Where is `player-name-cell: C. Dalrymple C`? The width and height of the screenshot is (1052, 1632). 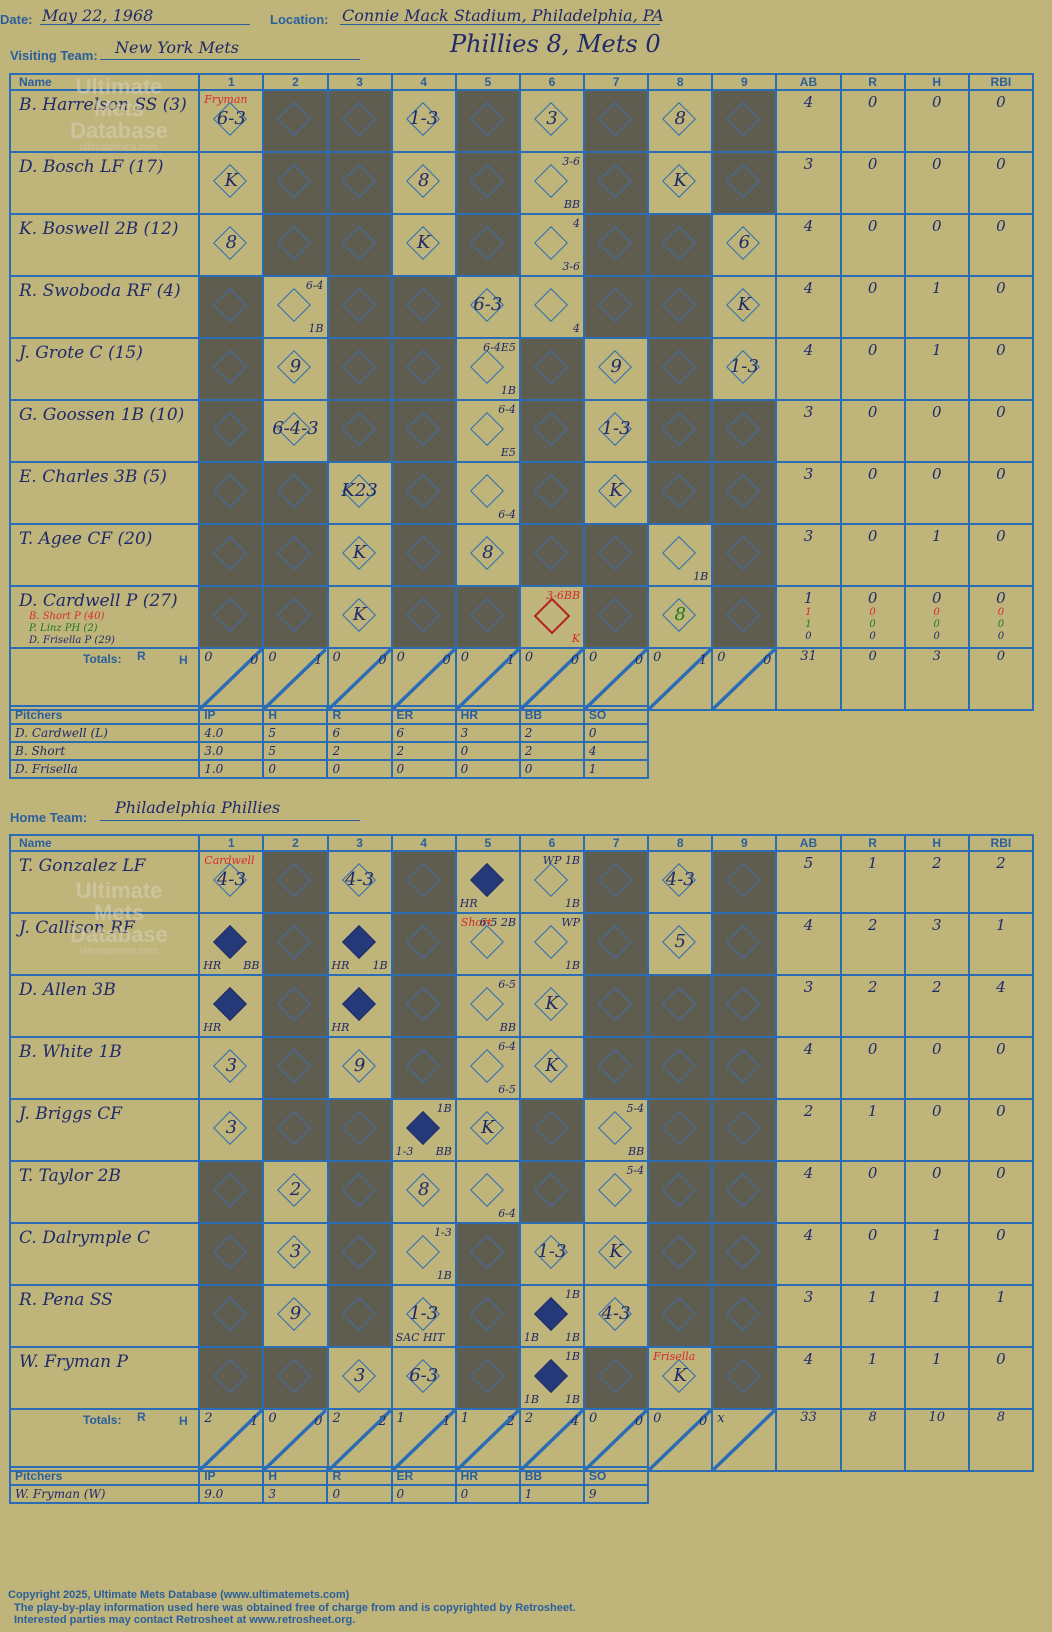
player-name-cell: C. Dalrymple C is located at coordinates (104, 1254).